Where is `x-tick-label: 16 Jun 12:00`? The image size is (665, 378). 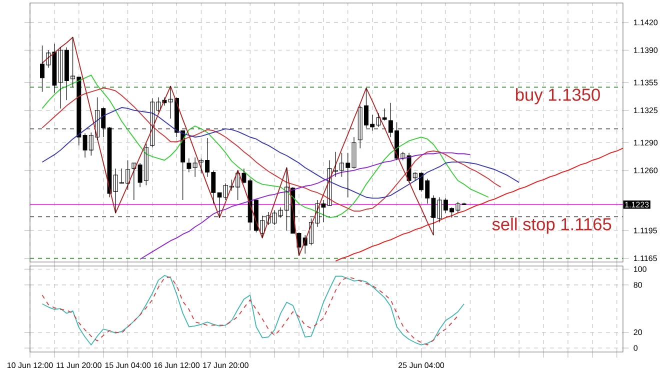 x-tick-label: 16 Jun 12:00 is located at coordinates (177, 365).